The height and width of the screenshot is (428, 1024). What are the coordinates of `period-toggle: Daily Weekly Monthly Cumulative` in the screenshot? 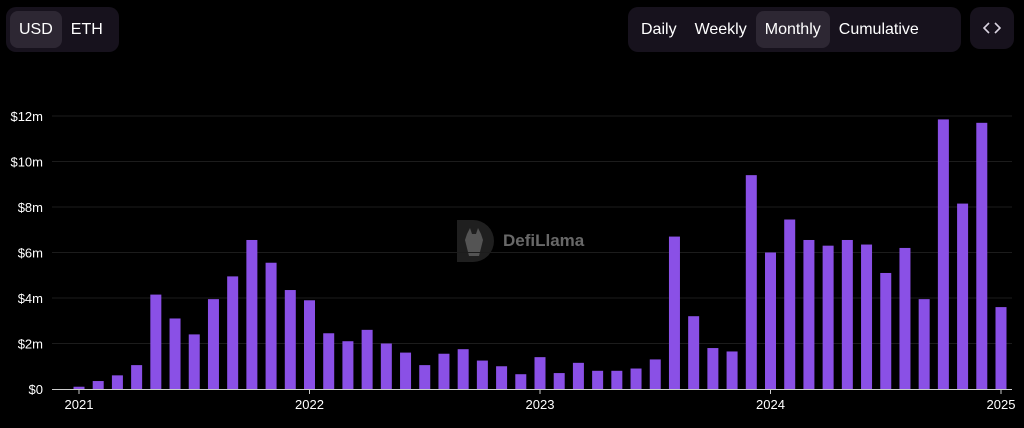 It's located at (794, 29).